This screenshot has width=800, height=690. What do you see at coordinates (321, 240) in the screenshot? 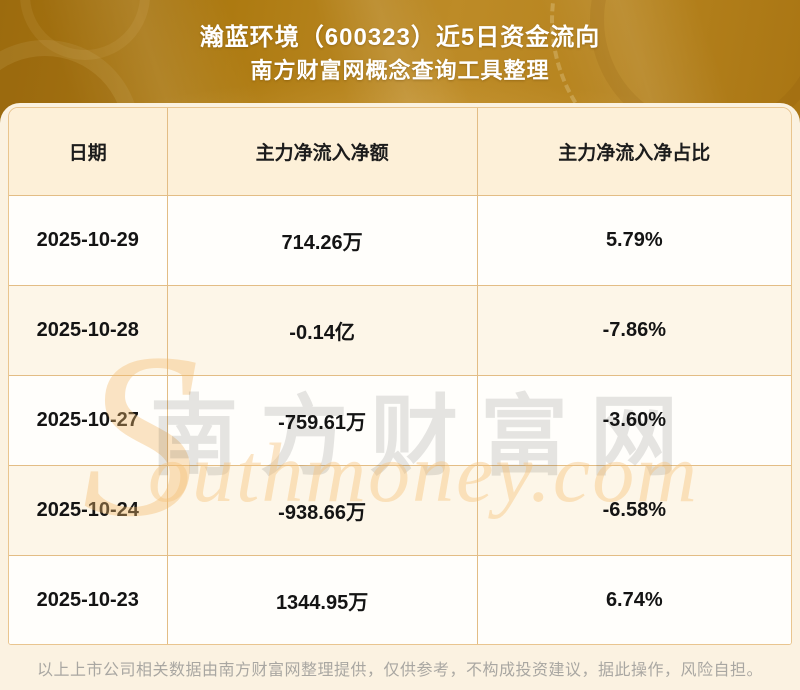
I see `cell-amount: 714.26万` at bounding box center [321, 240].